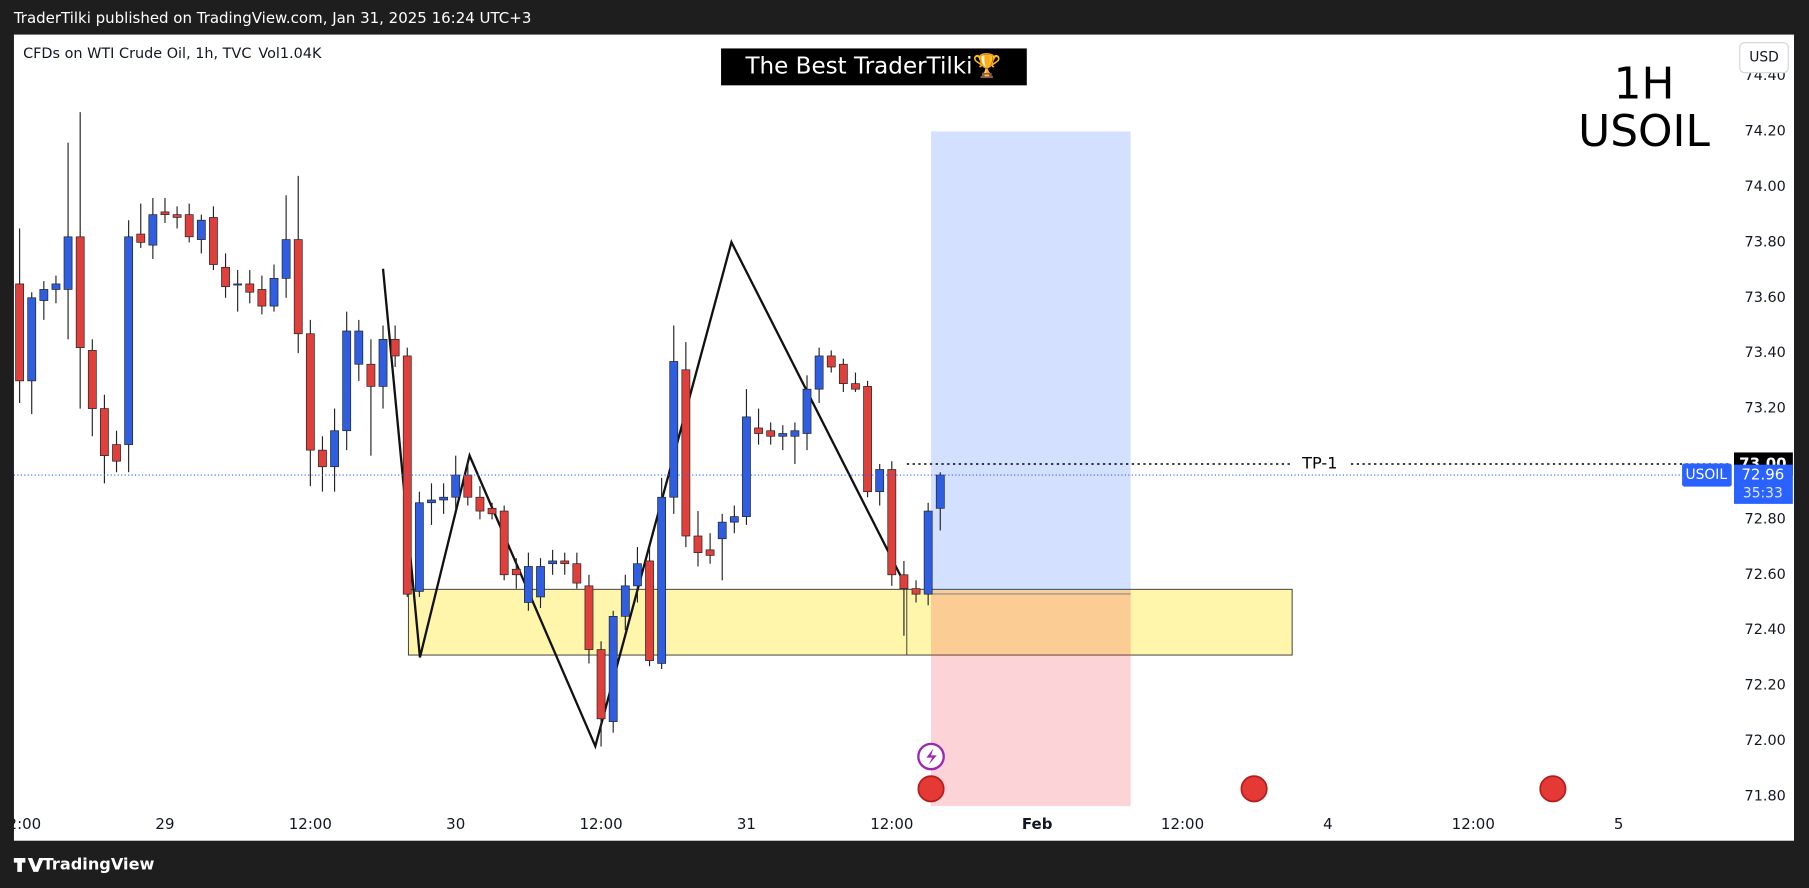  I want to click on y-tick-label: 73.60, so click(1765, 298).